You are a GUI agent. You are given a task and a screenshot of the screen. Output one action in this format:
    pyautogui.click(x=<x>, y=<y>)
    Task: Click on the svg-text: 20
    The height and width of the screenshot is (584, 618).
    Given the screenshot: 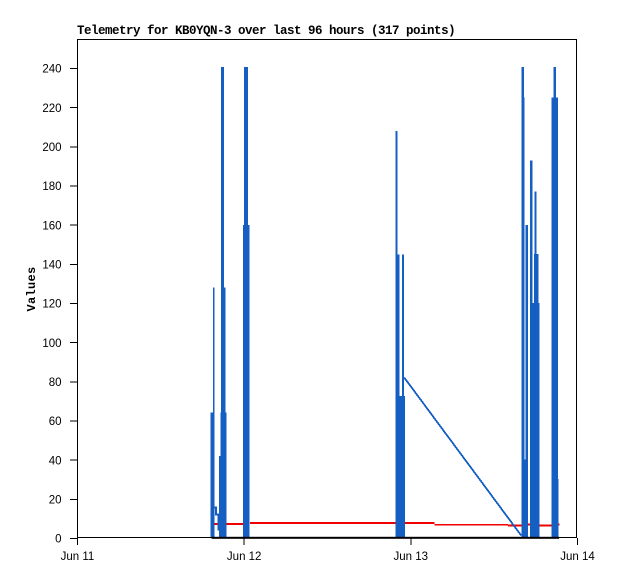 What is the action you would take?
    pyautogui.click(x=55, y=501)
    